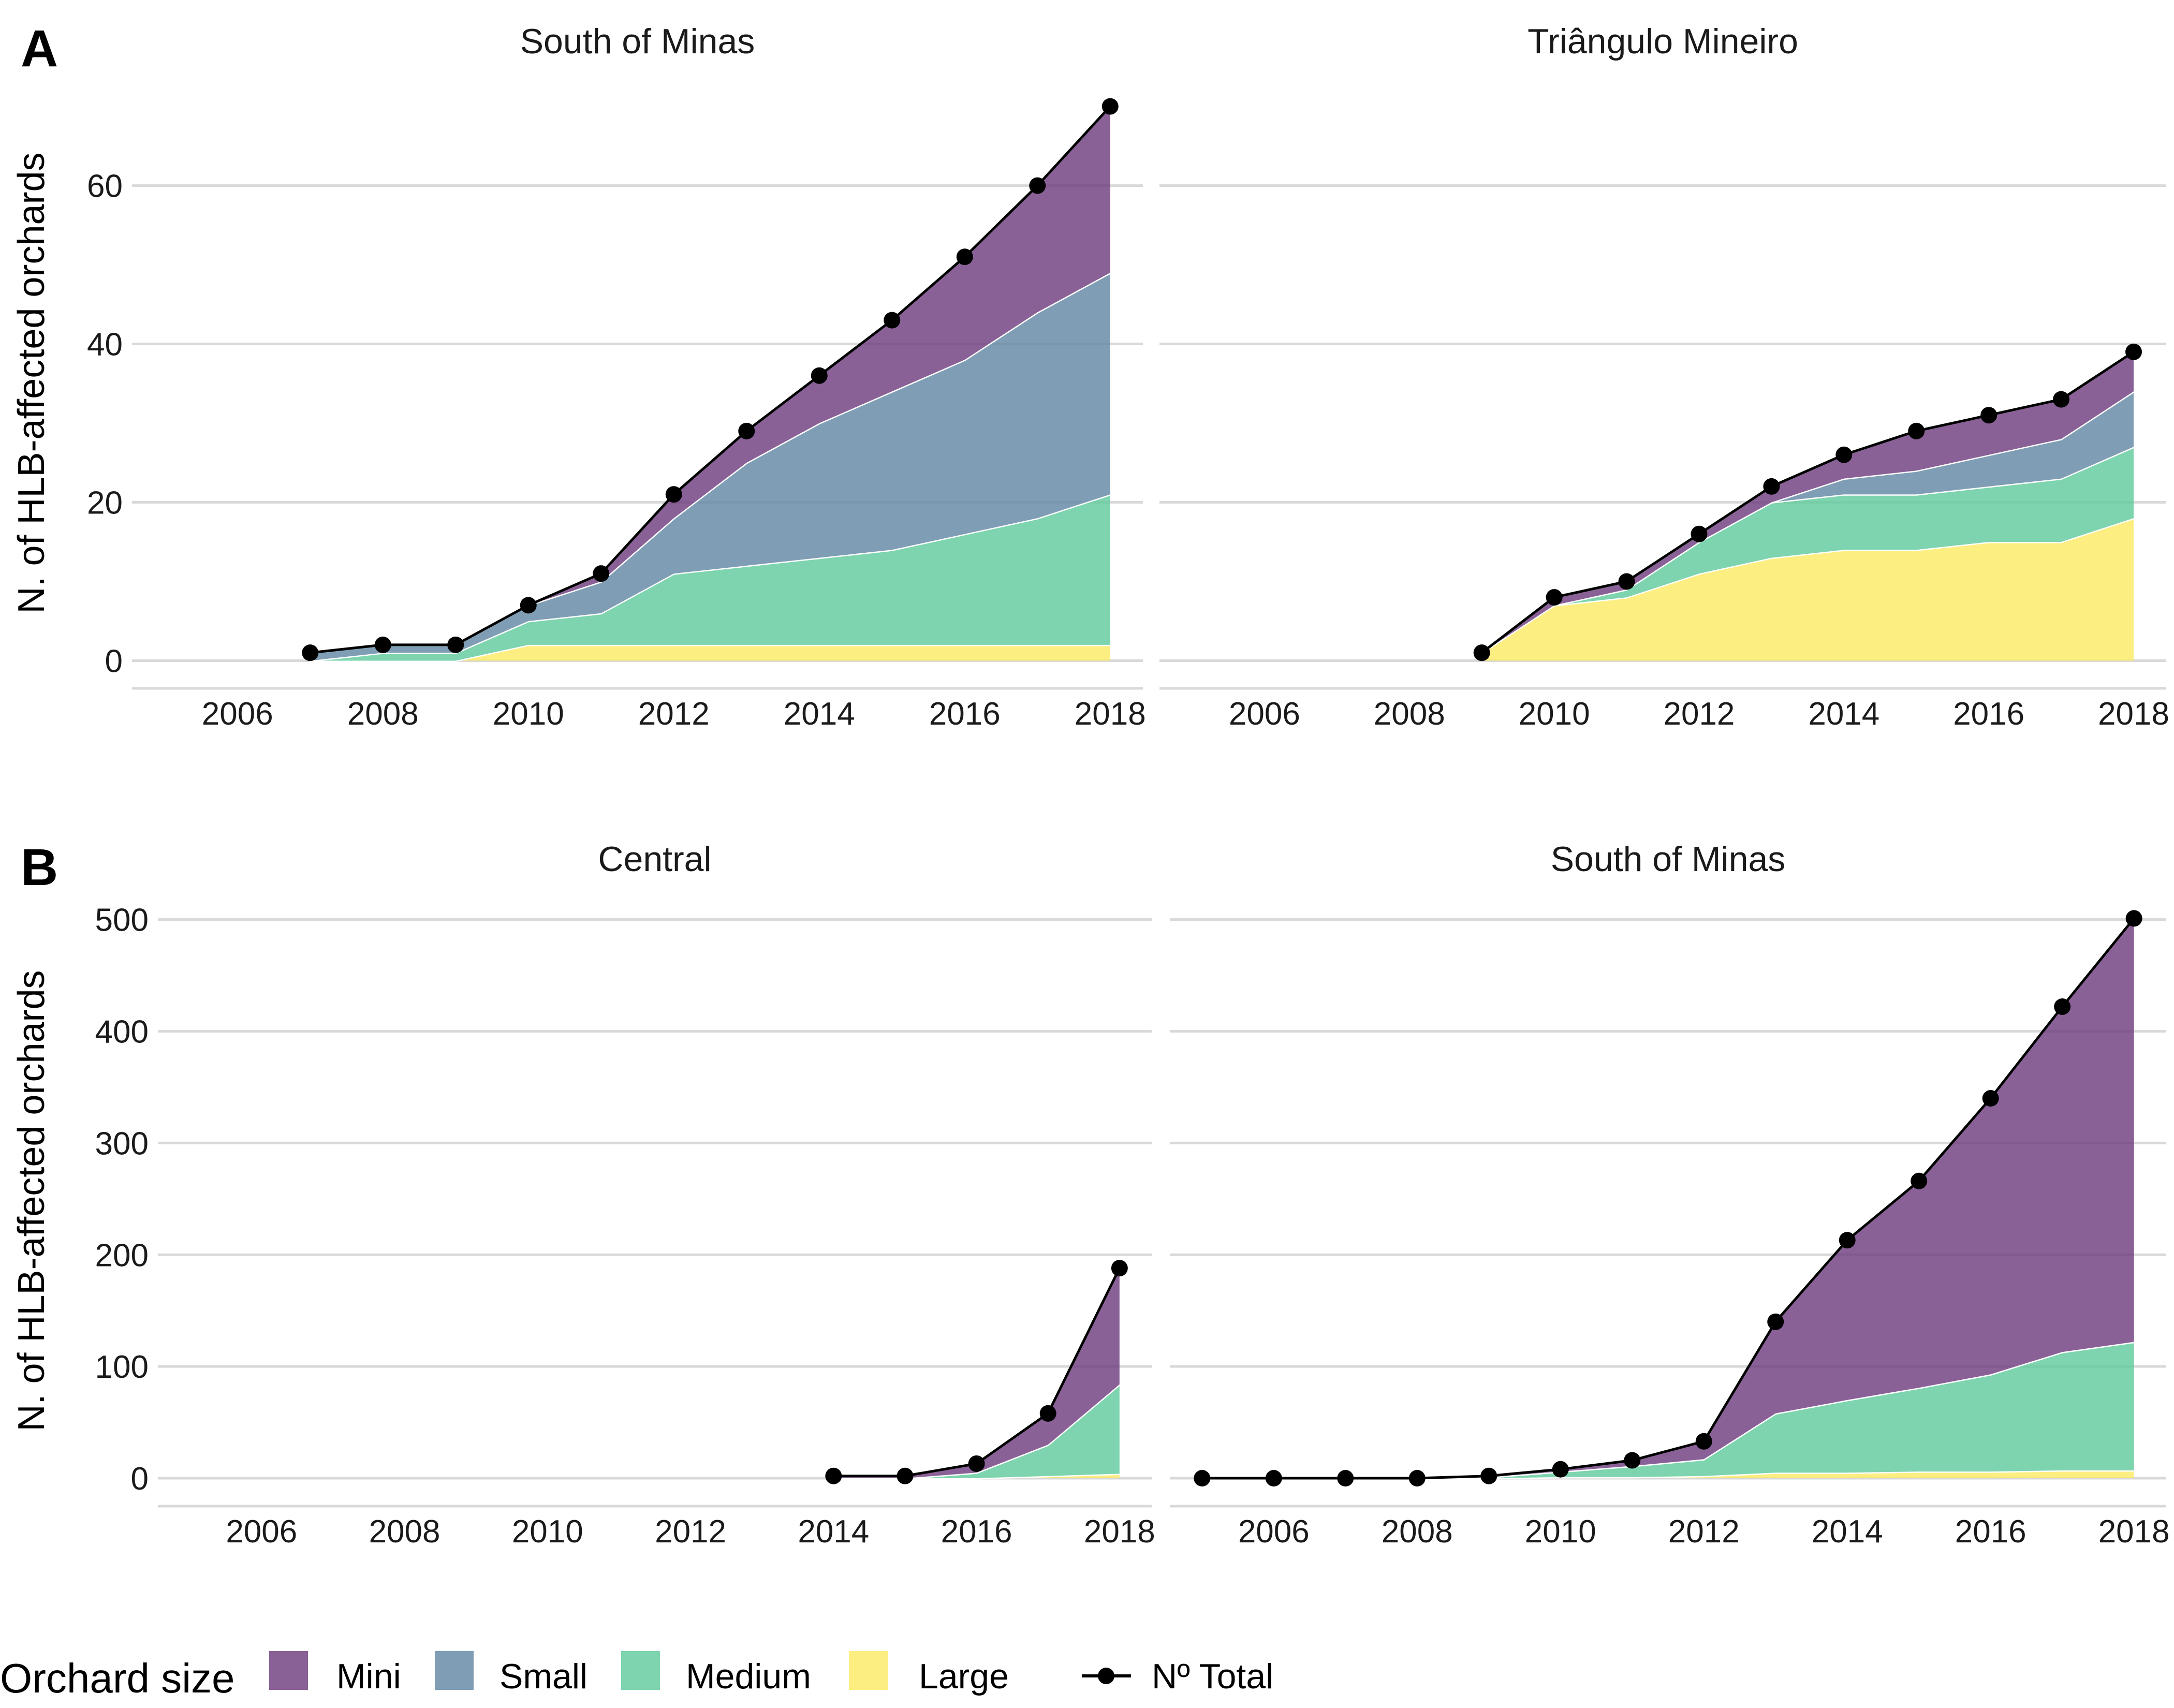 The width and height of the screenshot is (2174, 1708). I want to click on y-tick-label: 60, so click(105, 186).